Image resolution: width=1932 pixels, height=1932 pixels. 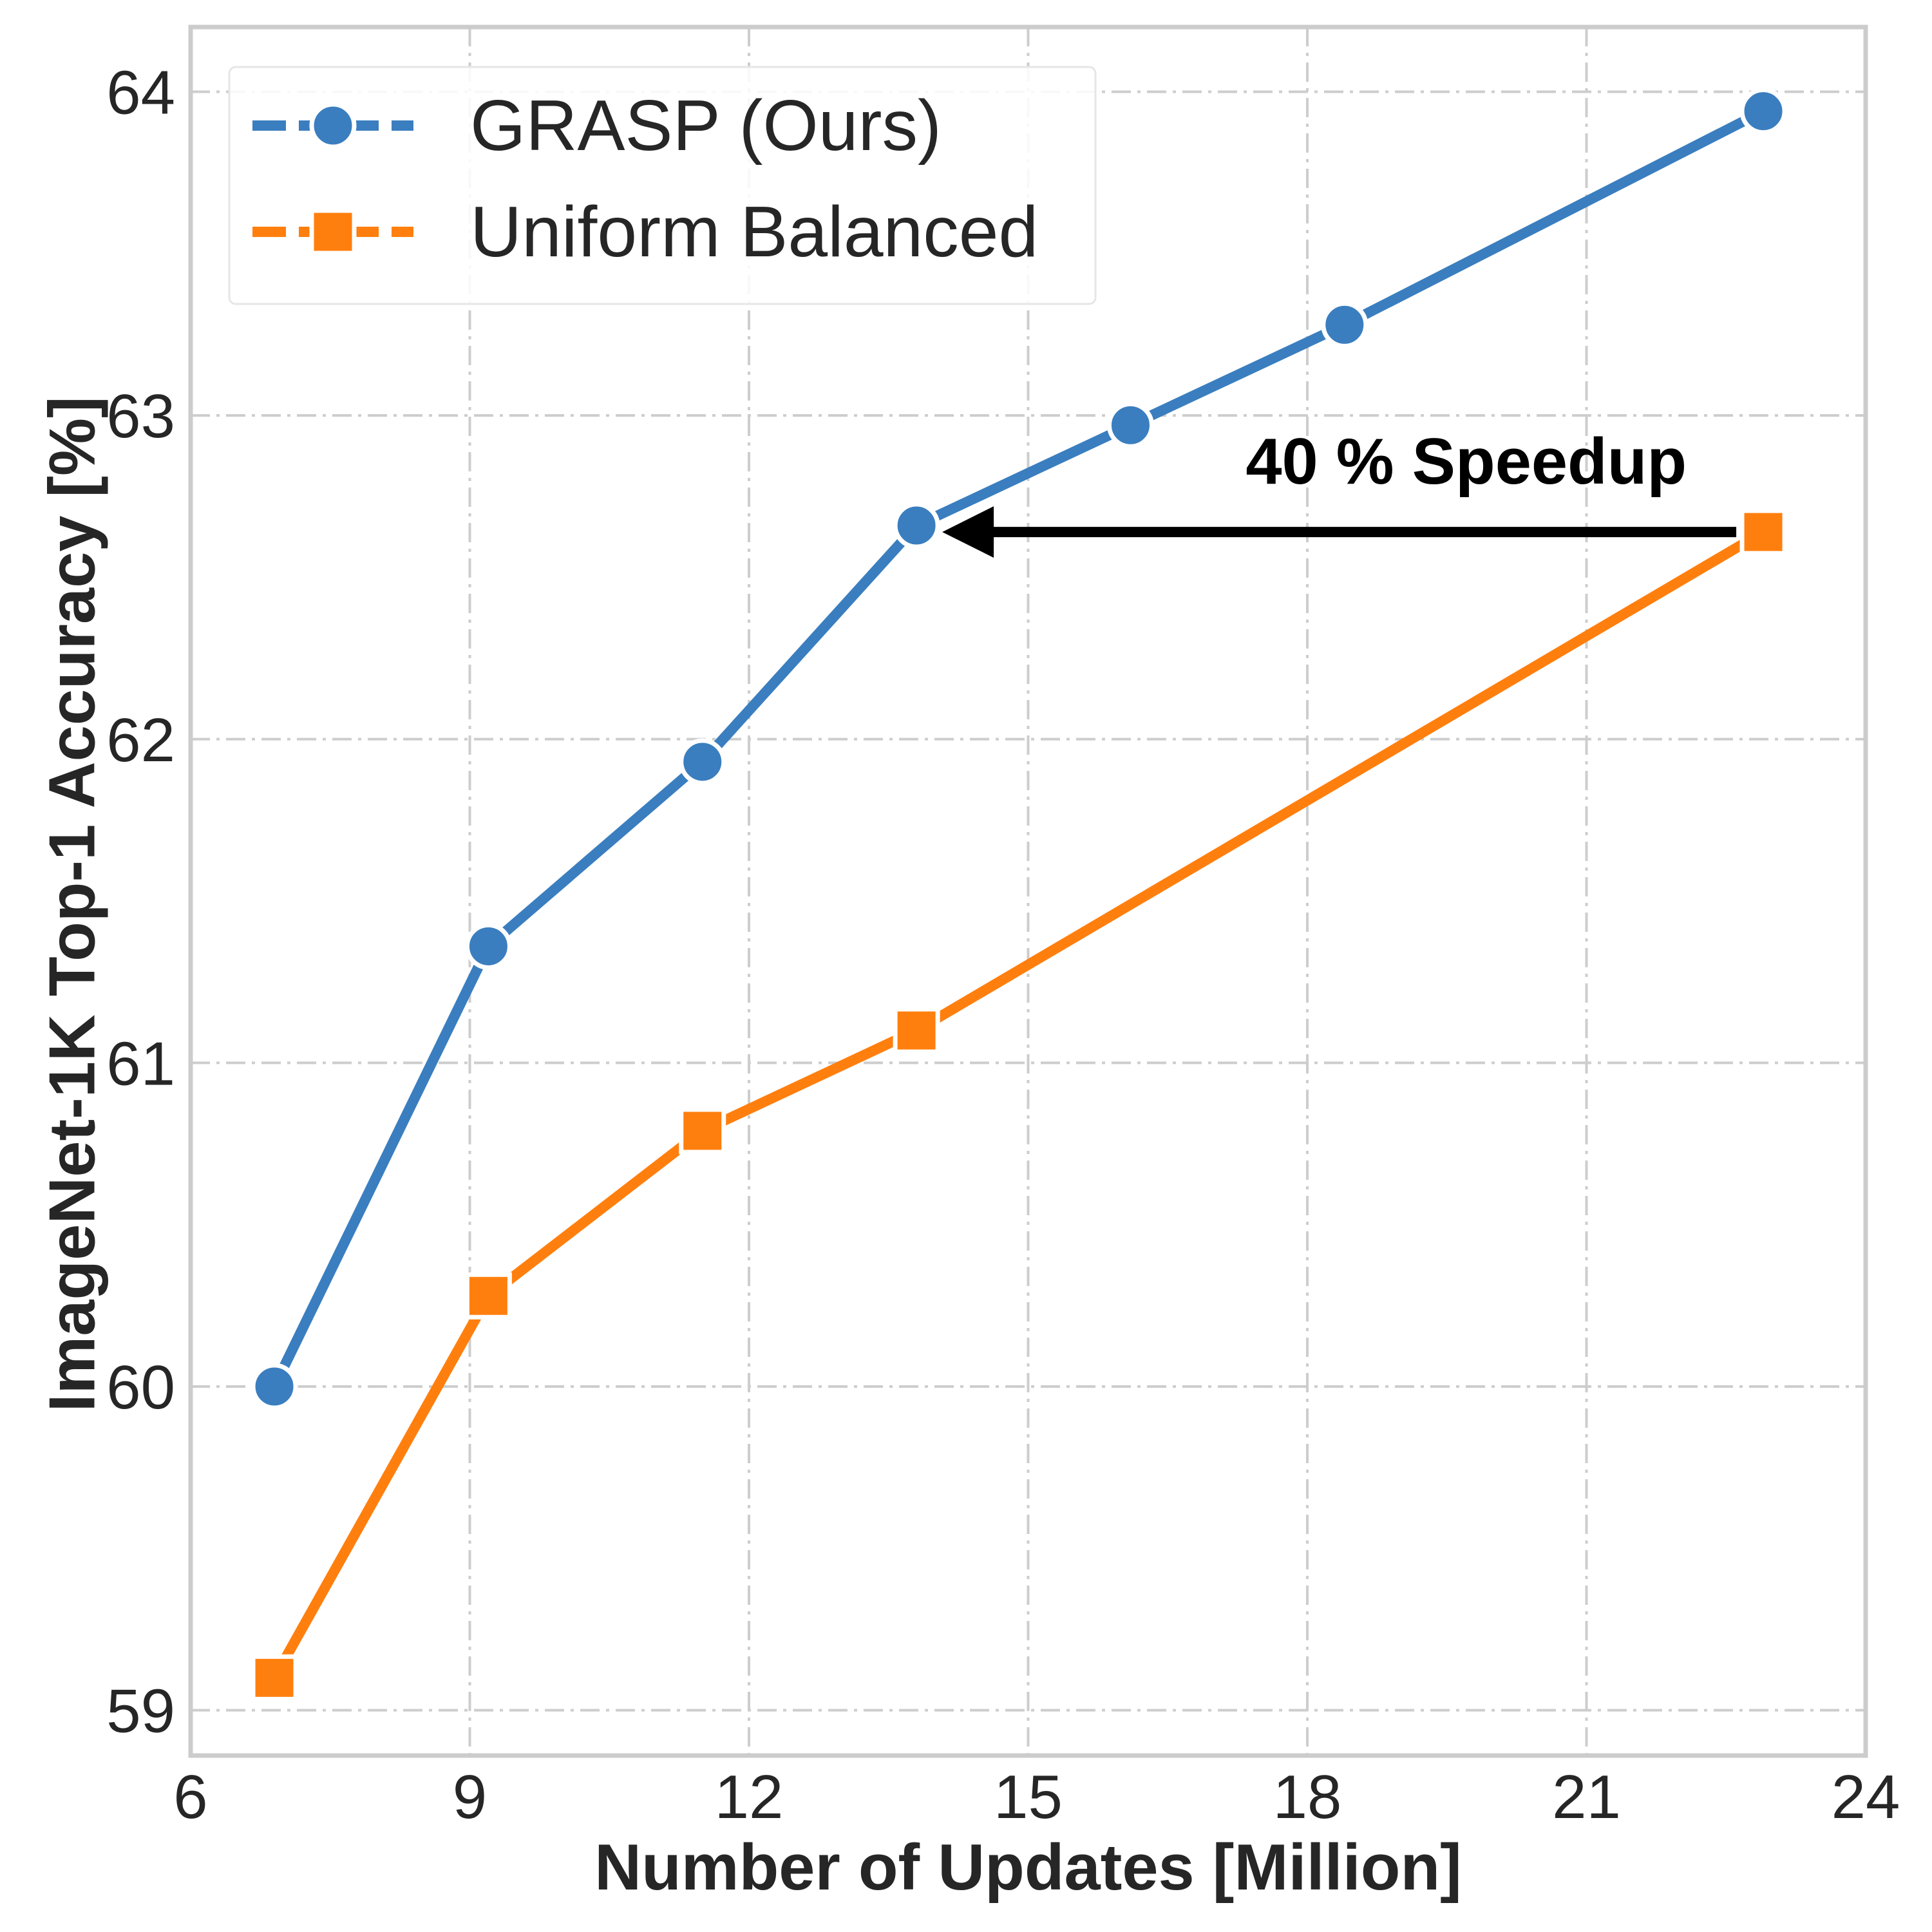 I want to click on x-tick-label-9: 9, so click(x=470, y=1797).